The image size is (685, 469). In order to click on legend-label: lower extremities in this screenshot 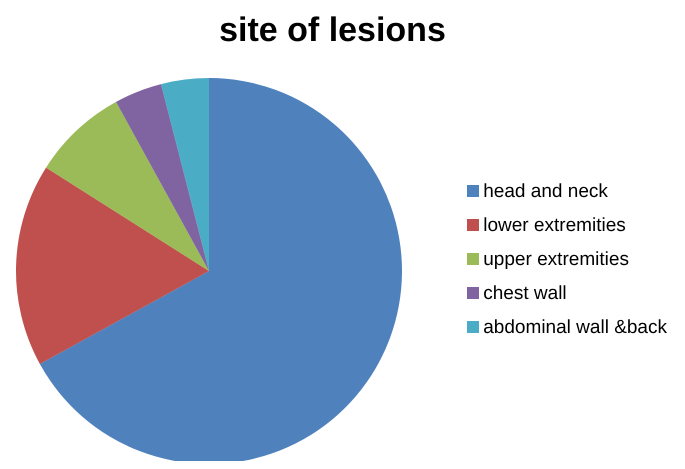, I will do `click(554, 225)`.